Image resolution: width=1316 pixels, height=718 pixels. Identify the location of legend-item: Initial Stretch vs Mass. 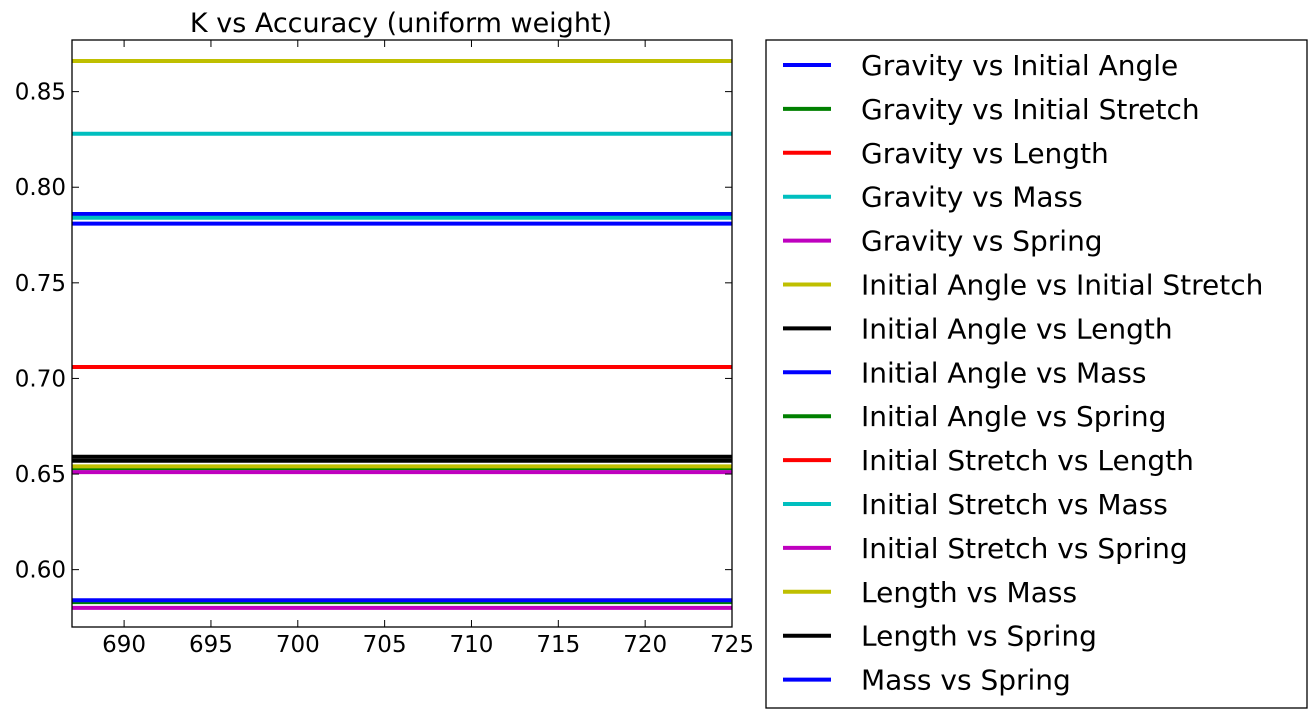
(975, 504).